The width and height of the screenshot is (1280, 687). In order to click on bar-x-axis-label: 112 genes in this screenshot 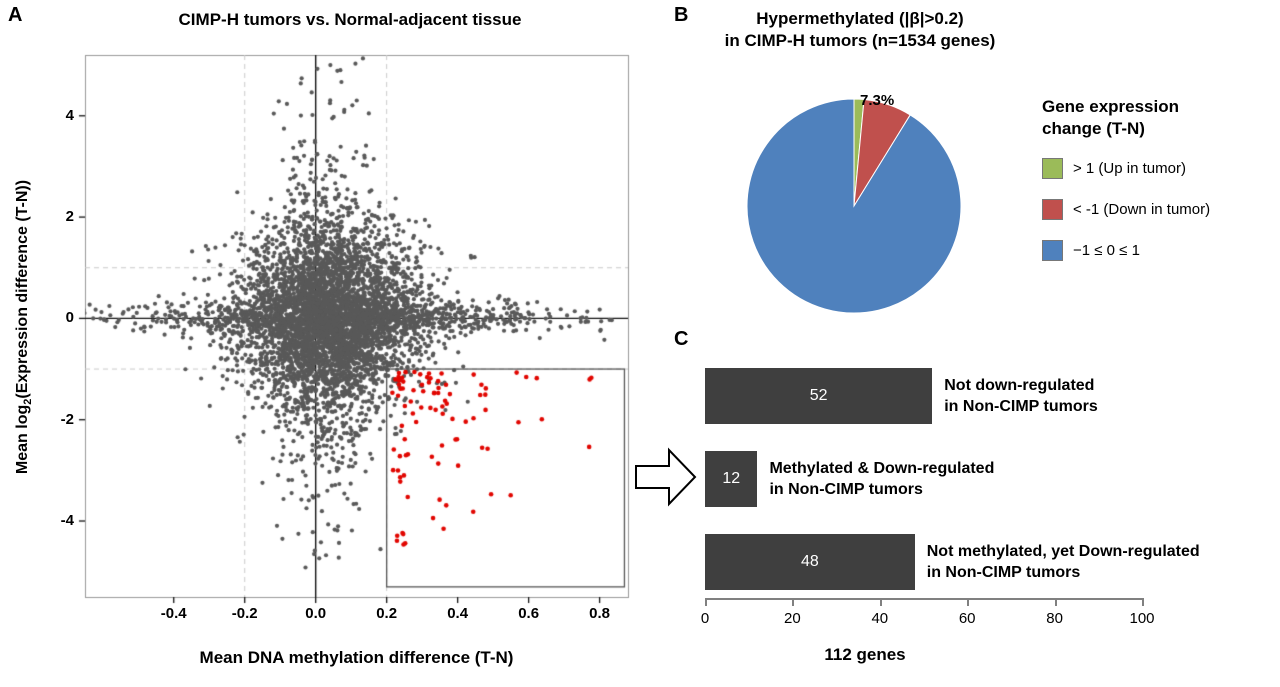, I will do `click(865, 654)`.